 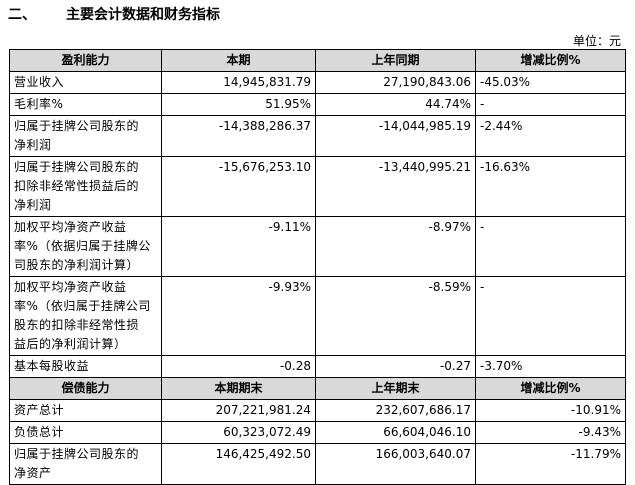 What do you see at coordinates (238, 432) in the screenshot?
I see `row-current: 60,323,072.49` at bounding box center [238, 432].